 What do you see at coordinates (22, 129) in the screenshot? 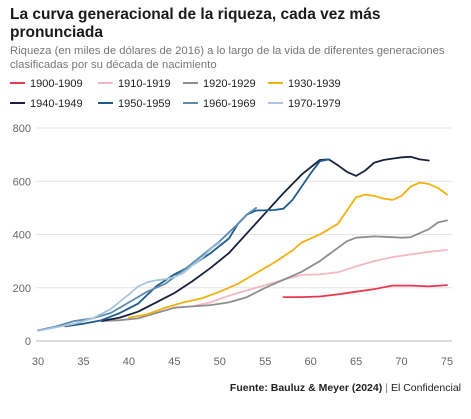
I see `y-tick-label: 800` at bounding box center [22, 129].